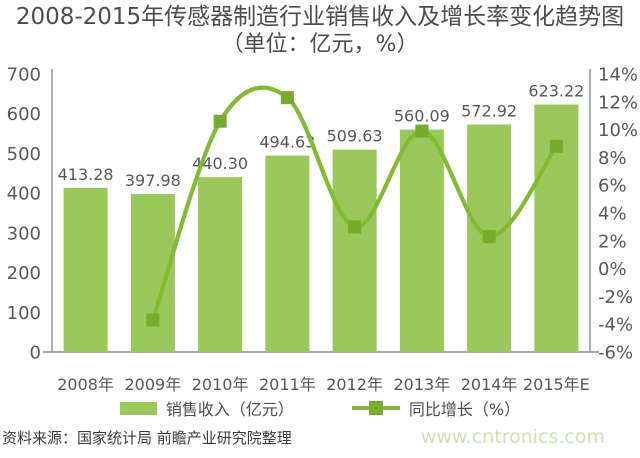 The image size is (640, 458). What do you see at coordinates (287, 384) in the screenshot?
I see `x-axis-label: 2011年` at bounding box center [287, 384].